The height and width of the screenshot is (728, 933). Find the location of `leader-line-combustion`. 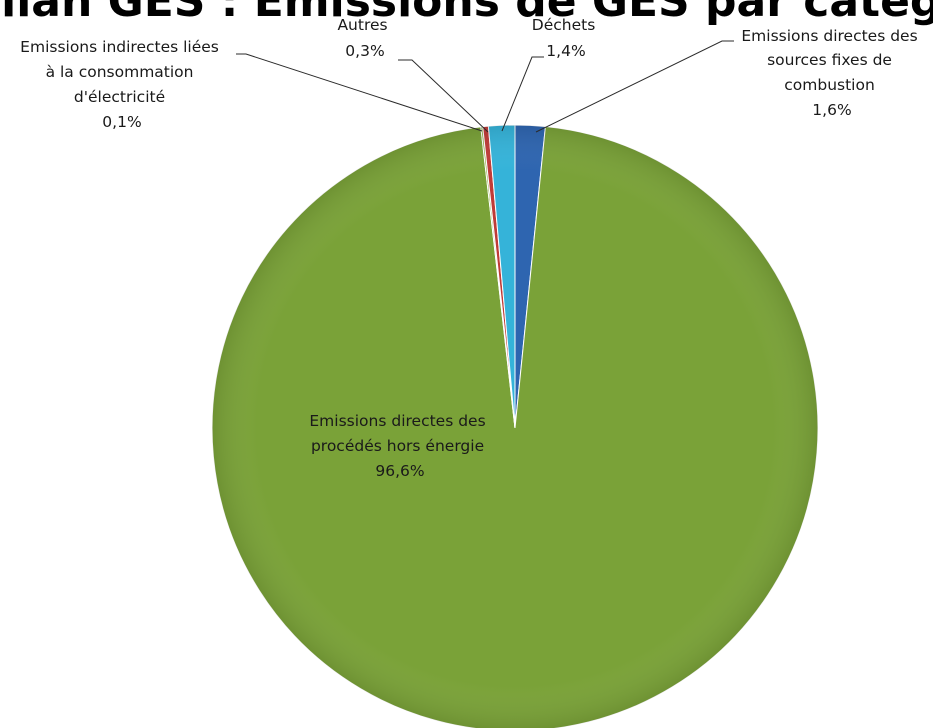

leader-line-combustion is located at coordinates (634, 86).